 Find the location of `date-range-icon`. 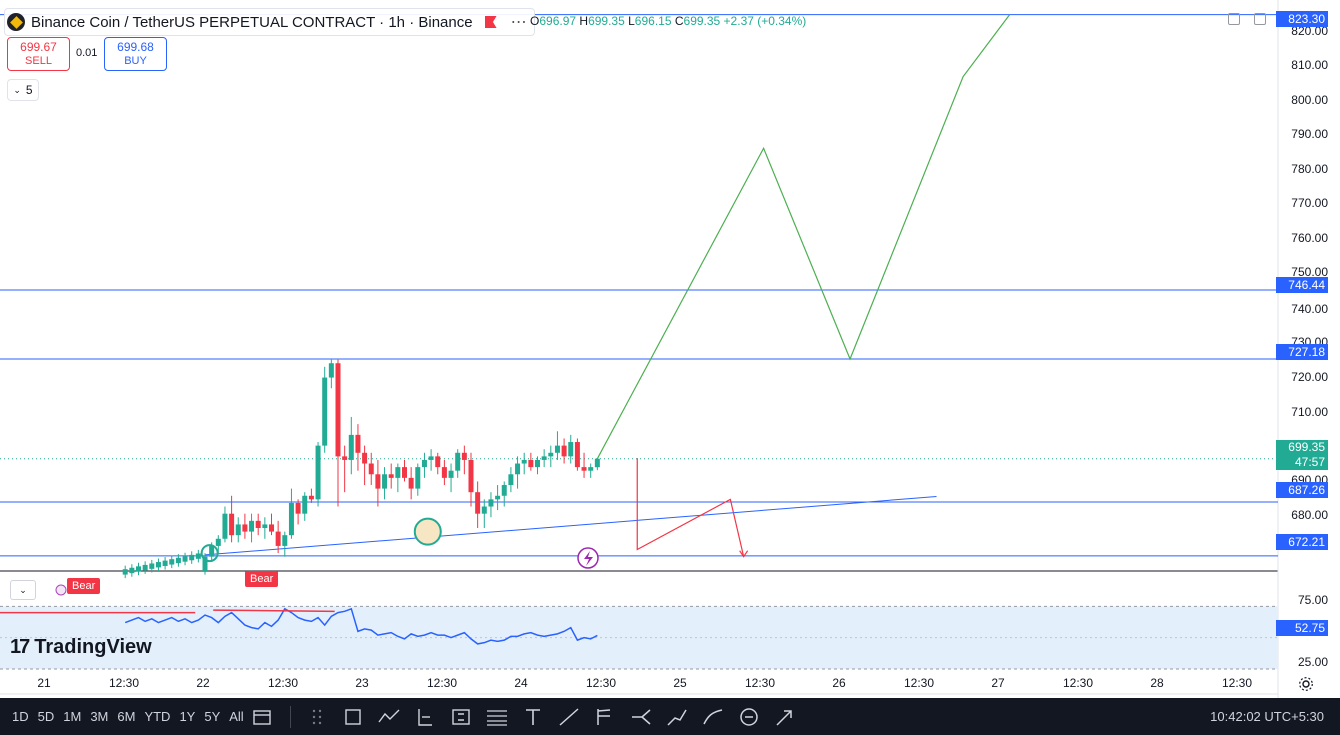

date-range-icon is located at coordinates (262, 717).